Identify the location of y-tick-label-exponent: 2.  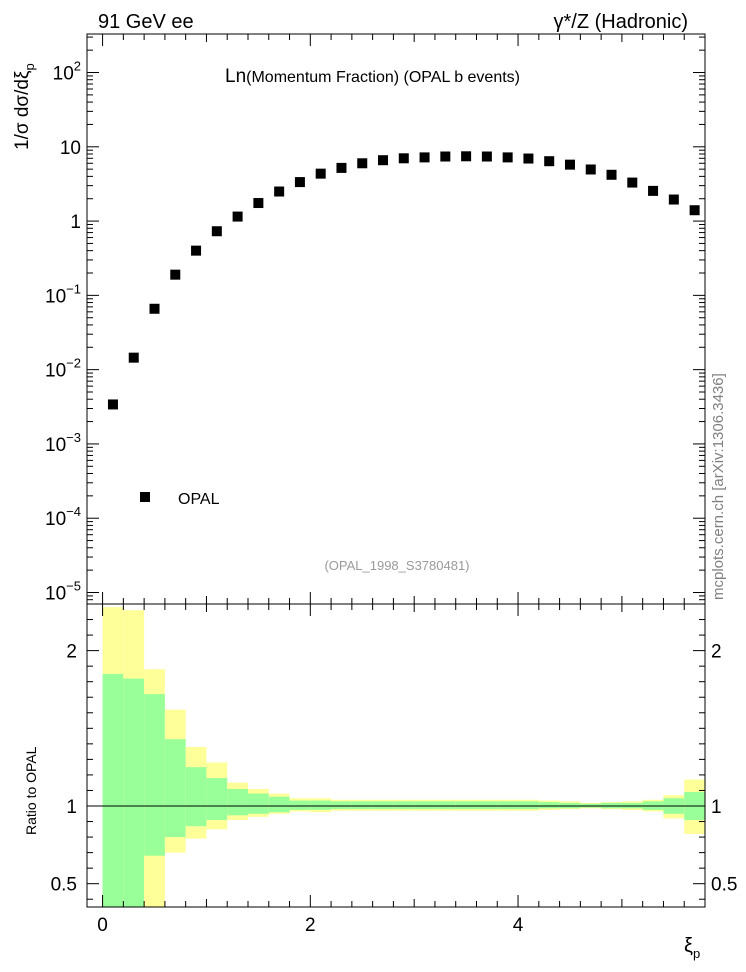
(77, 66).